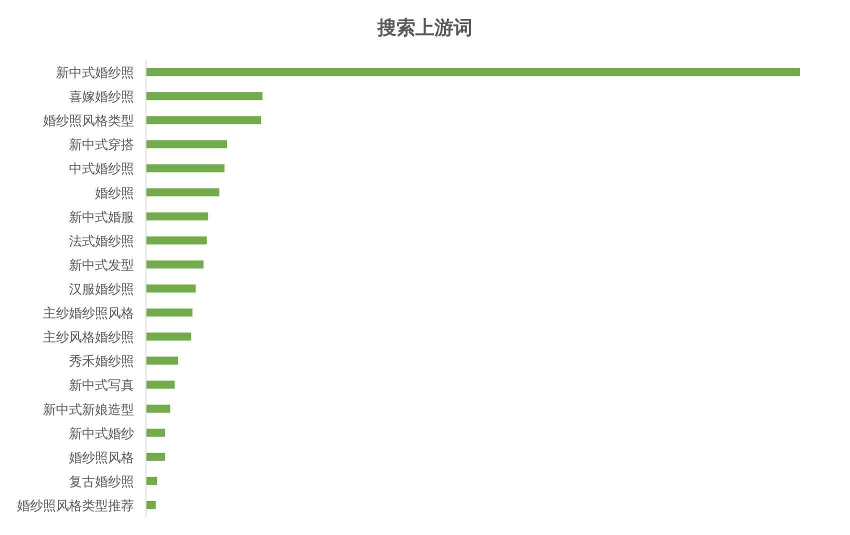 The width and height of the screenshot is (850, 535). Describe the element at coordinates (88, 338) in the screenshot. I see `category-label: 主纱风格婚纱照` at that location.